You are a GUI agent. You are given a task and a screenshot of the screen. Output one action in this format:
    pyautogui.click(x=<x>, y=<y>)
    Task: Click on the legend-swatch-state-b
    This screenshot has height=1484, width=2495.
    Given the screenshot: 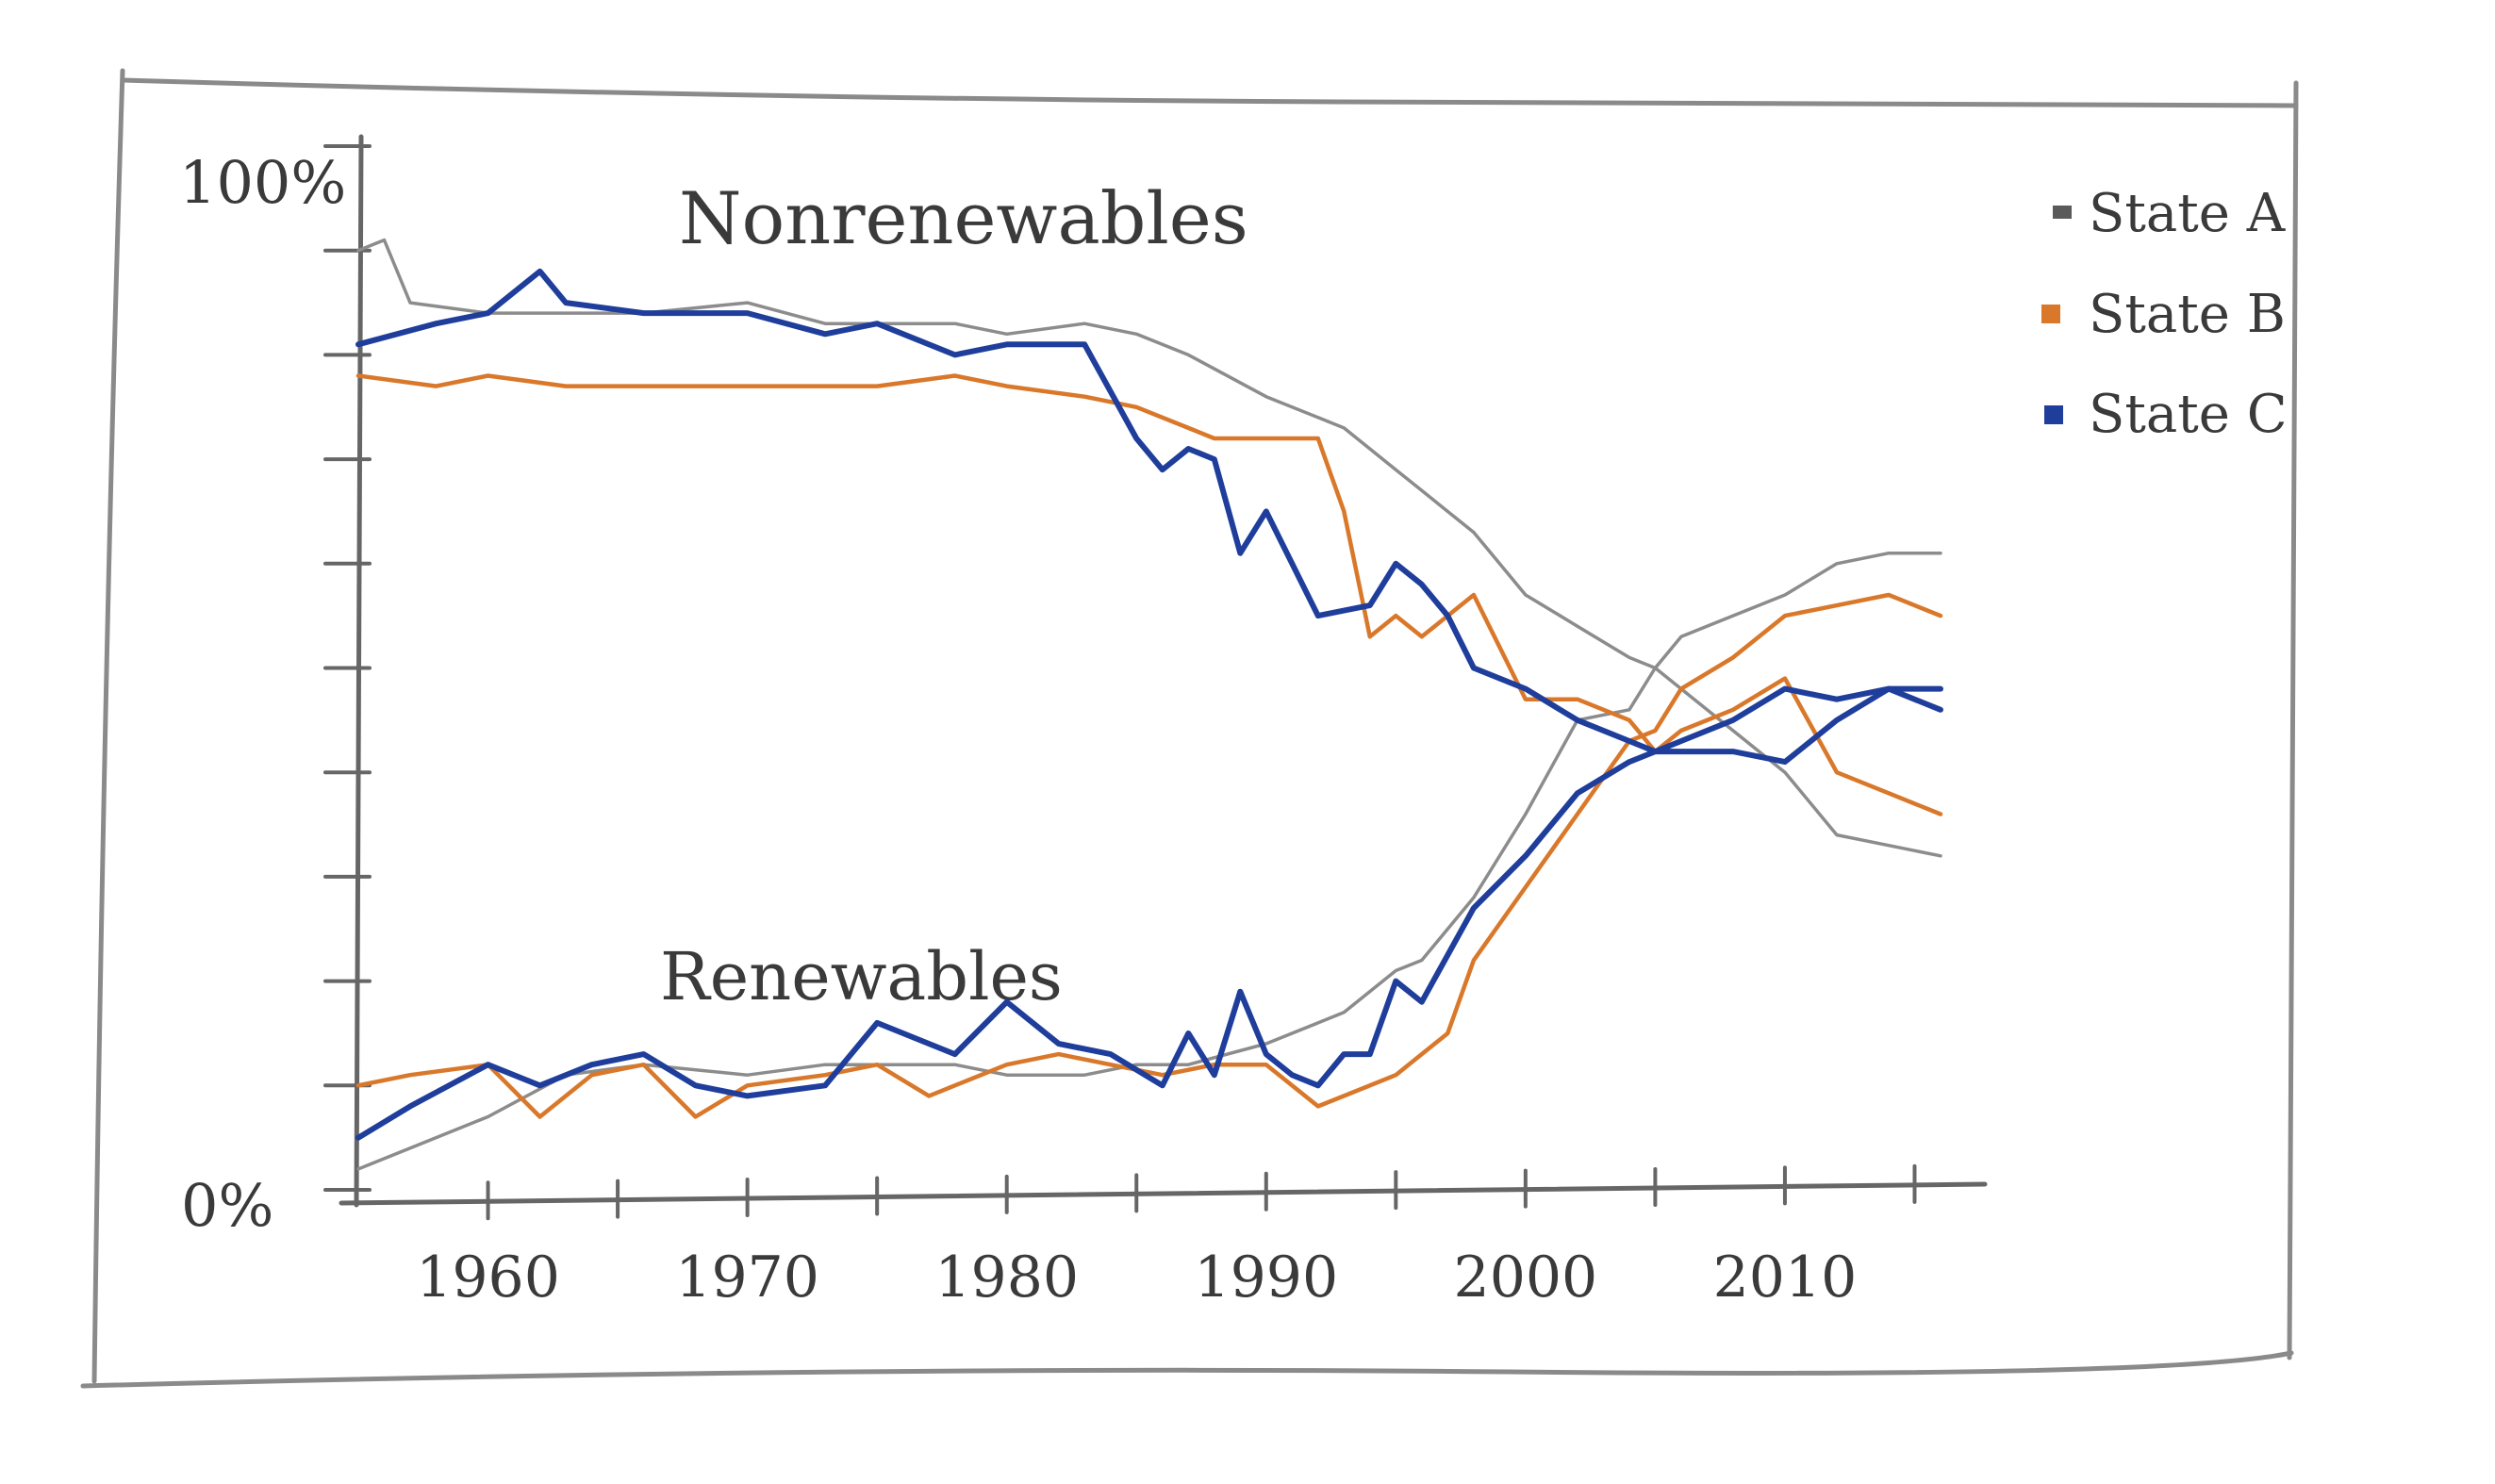 What is the action you would take?
    pyautogui.click(x=2050, y=314)
    